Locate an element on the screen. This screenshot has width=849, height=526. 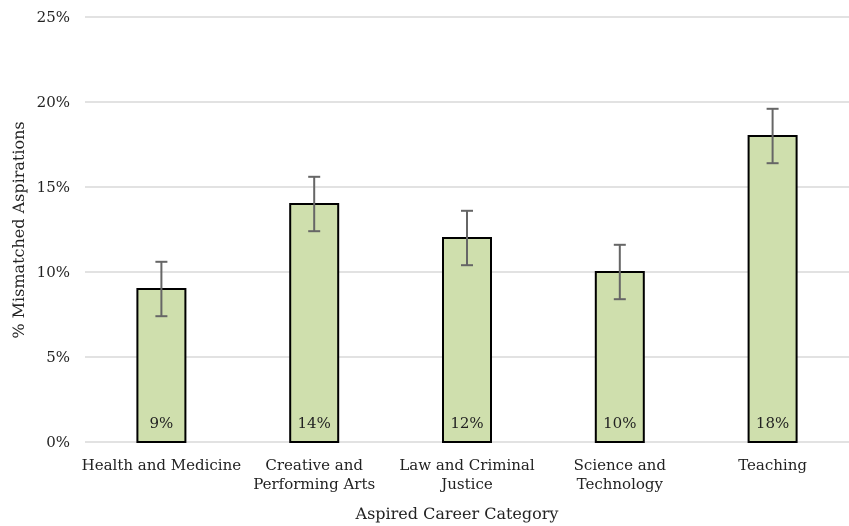
data-label: 9% is located at coordinates (162, 423).